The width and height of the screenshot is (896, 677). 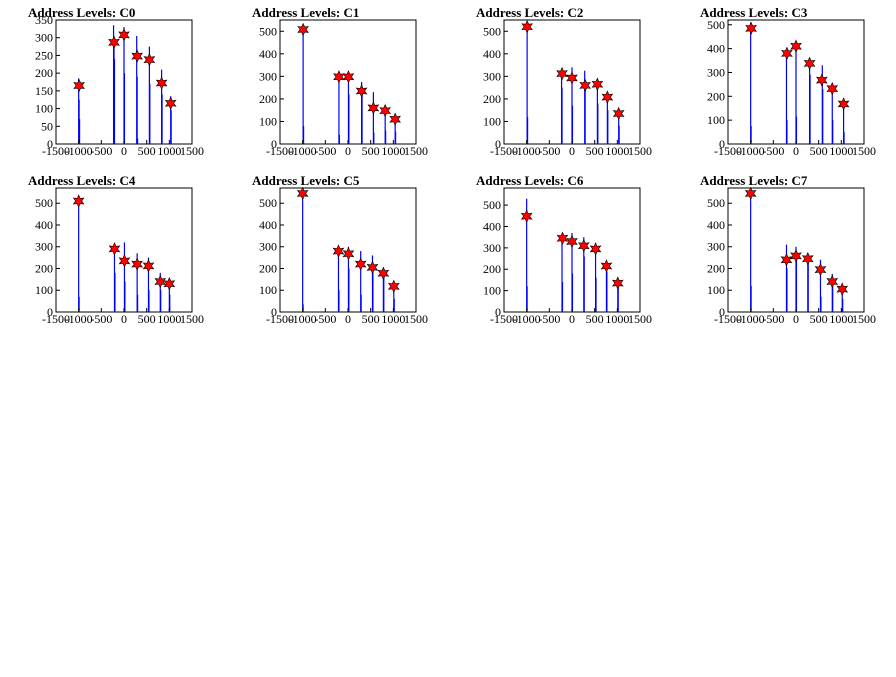 I want to click on chart-title: Address Levels: C2, so click(x=529, y=12).